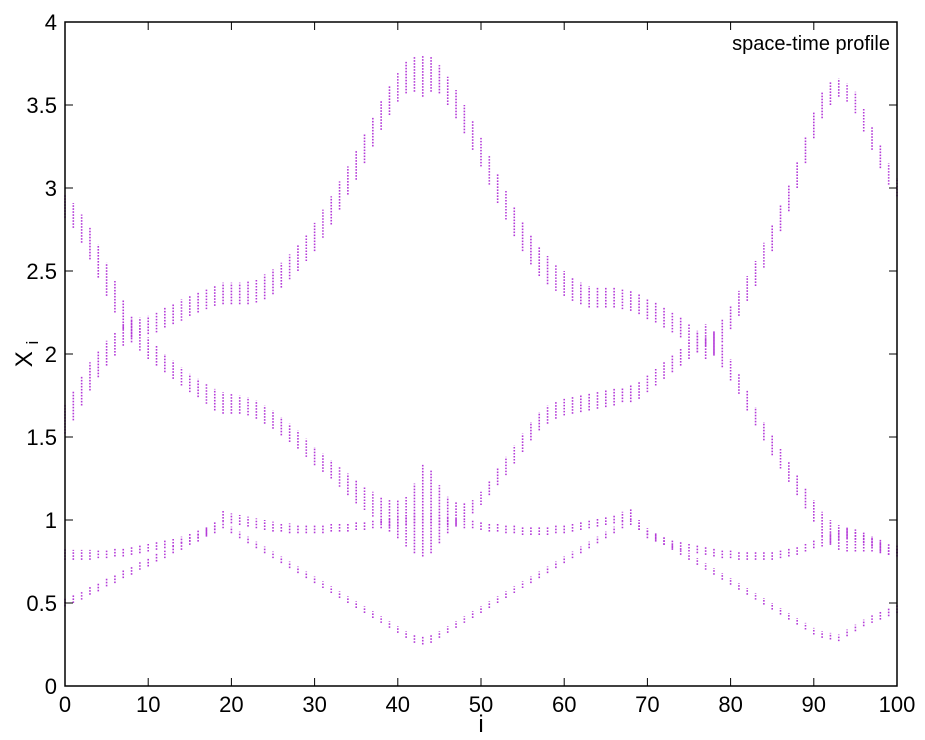 This screenshot has width=925, height=740. What do you see at coordinates (51, 22) in the screenshot?
I see `y-tick-label-4: 4` at bounding box center [51, 22].